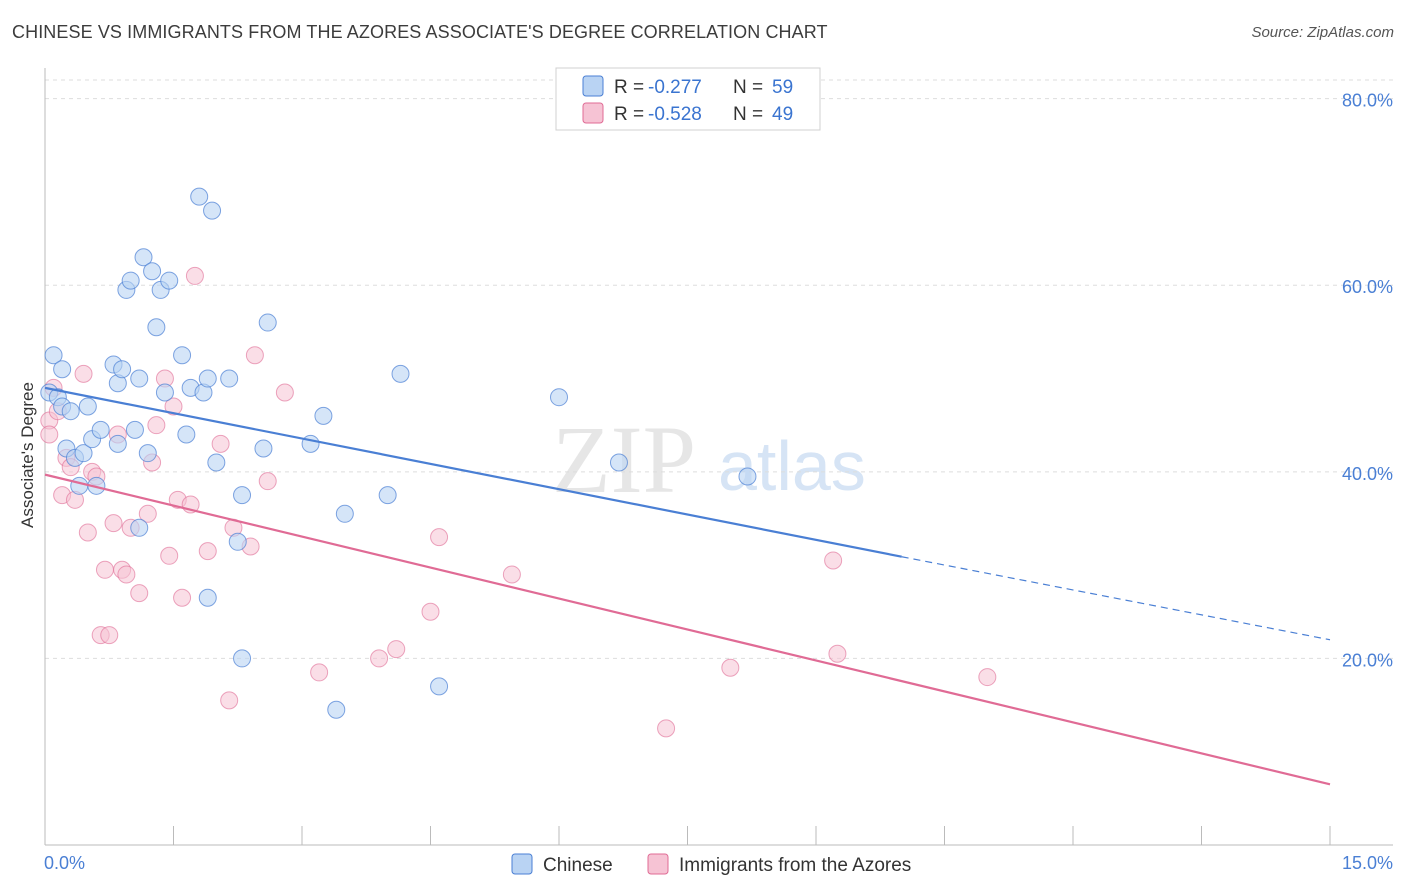 The height and width of the screenshot is (892, 1406). Describe the element at coordinates (1367, 101) in the screenshot. I see `y-tick-label: 80.0%` at that location.